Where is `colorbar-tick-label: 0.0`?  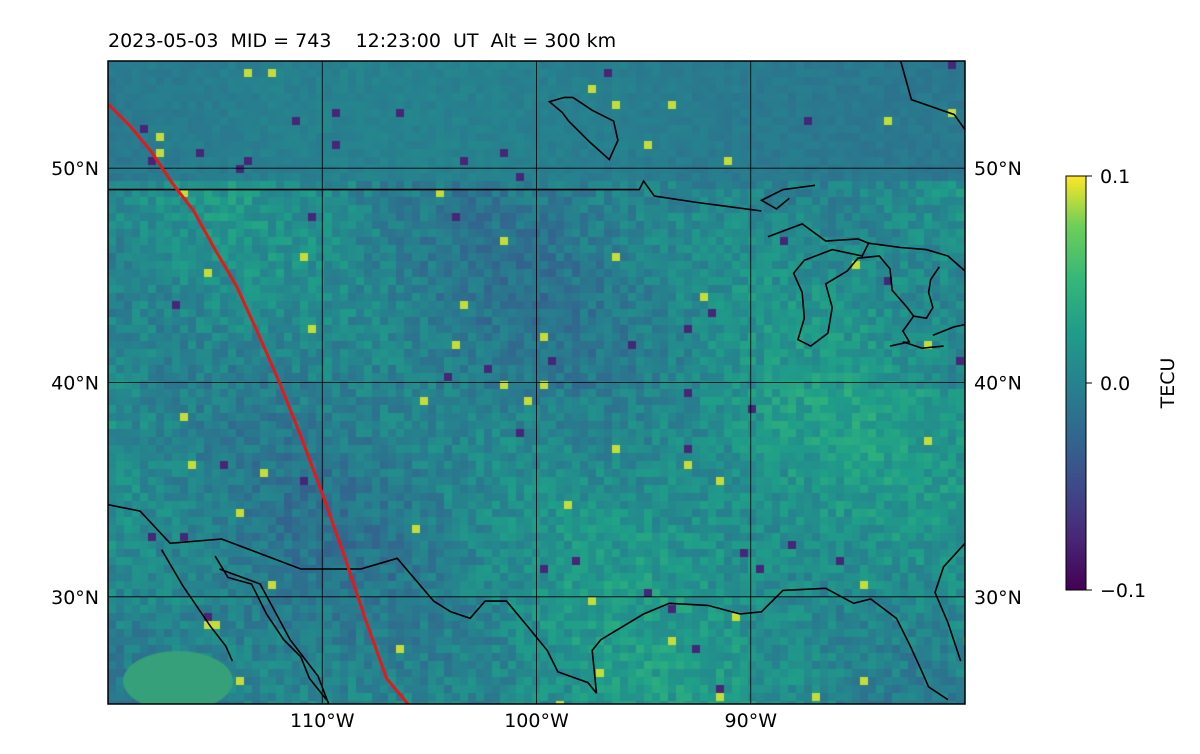 colorbar-tick-label: 0.0 is located at coordinates (1115, 384).